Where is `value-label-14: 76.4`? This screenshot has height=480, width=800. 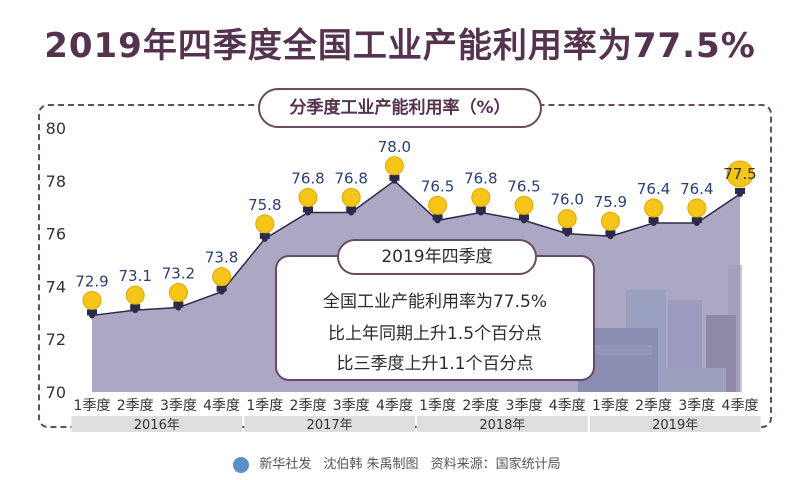
value-label-14: 76.4 is located at coordinates (696, 189).